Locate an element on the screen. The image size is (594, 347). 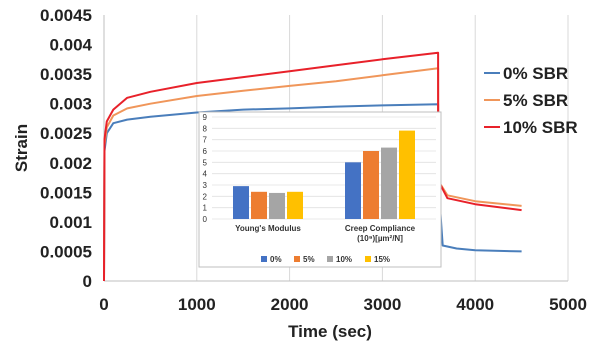
y-axis-title: Strain is located at coordinates (21, 148).